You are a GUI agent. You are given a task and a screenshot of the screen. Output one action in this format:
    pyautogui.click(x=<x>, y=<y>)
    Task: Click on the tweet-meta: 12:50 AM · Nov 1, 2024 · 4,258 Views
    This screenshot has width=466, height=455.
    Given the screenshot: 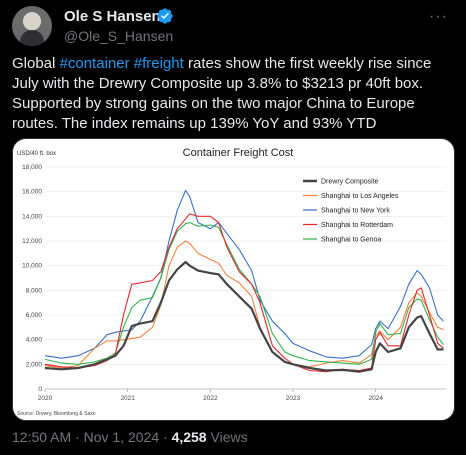 What is the action you would take?
    pyautogui.click(x=130, y=437)
    